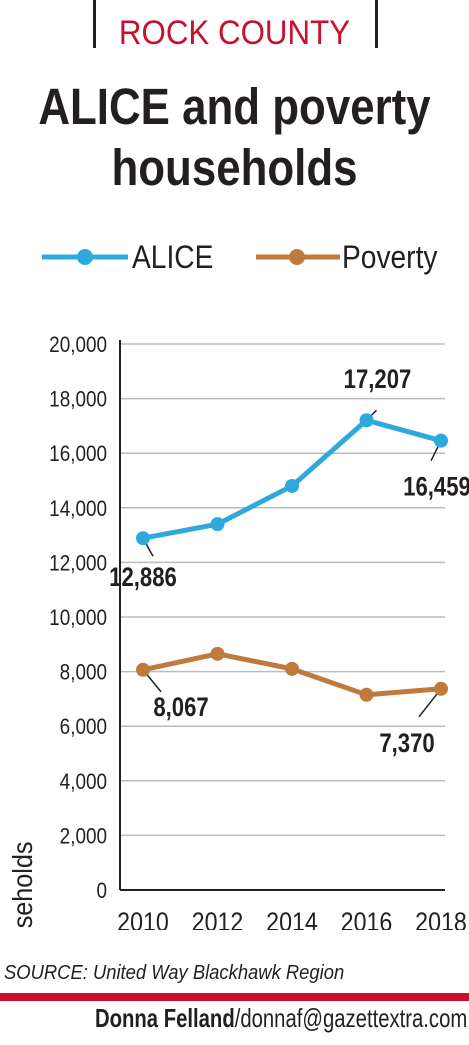 The width and height of the screenshot is (469, 1045). I want to click on credit-line: Donna Felland/donnaf@gazettextra.com, so click(281, 1018).